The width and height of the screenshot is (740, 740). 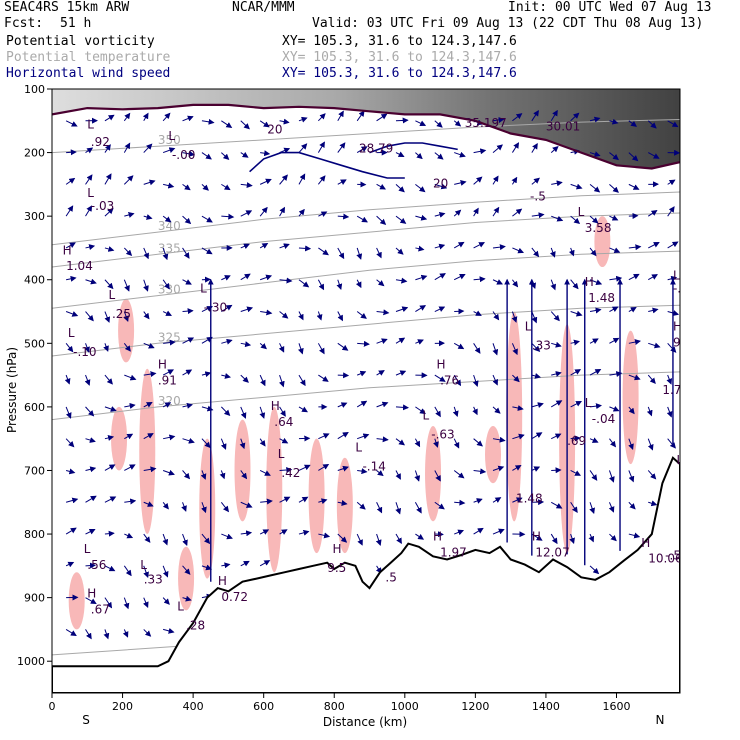 I want to click on y-tick-label: 500, so click(x=34, y=343).